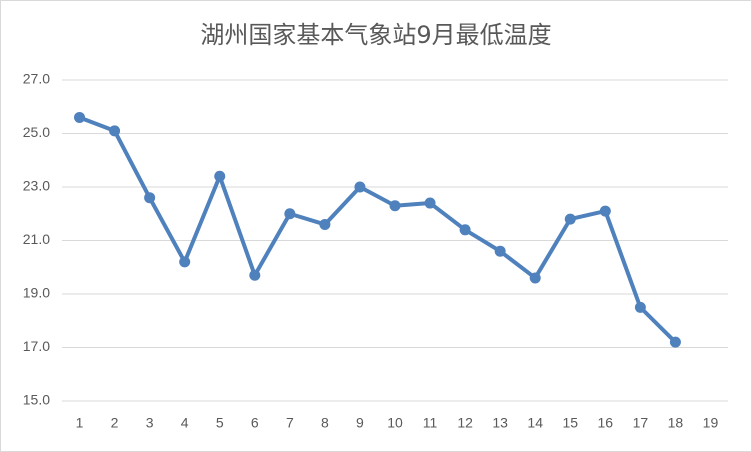 The height and width of the screenshot is (452, 752). What do you see at coordinates (150, 423) in the screenshot?
I see `x-tick-label: 3` at bounding box center [150, 423].